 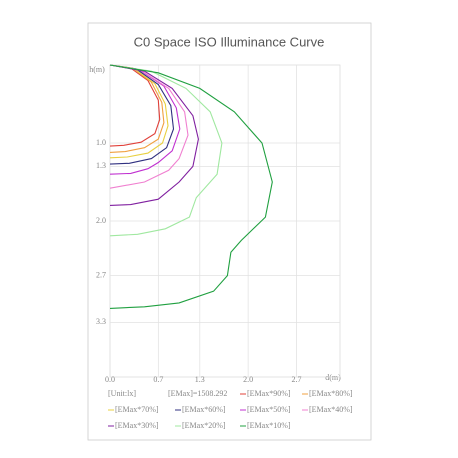 What do you see at coordinates (101, 142) in the screenshot?
I see `y-tick-label: 1.0` at bounding box center [101, 142].